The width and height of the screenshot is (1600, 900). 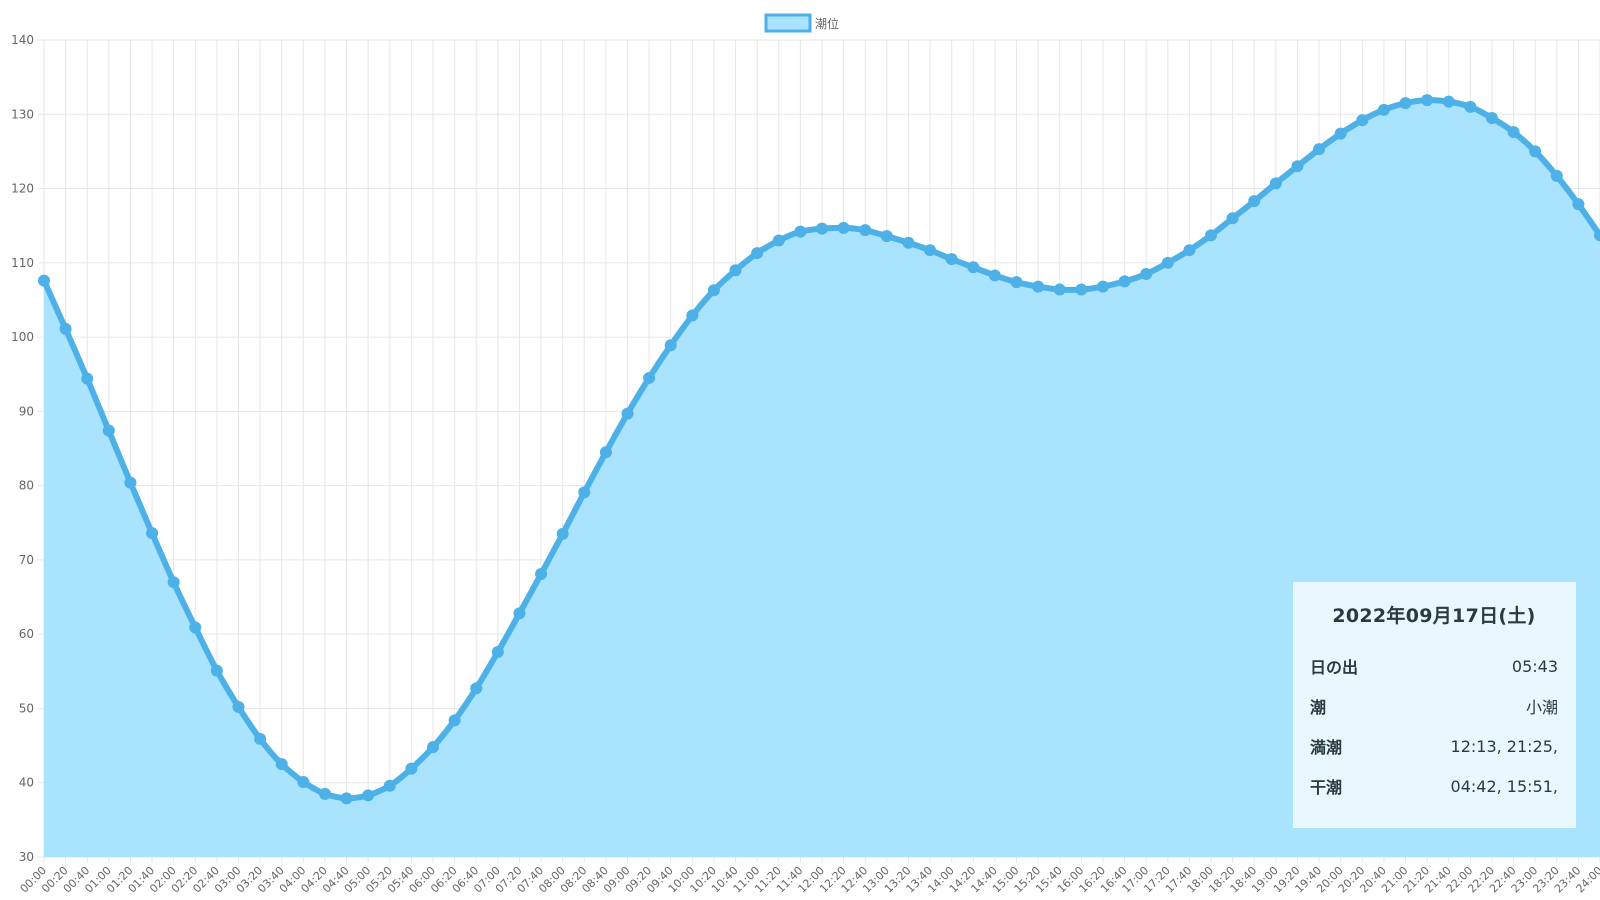 What do you see at coordinates (22, 189) in the screenshot?
I see `y-tick-label: 120` at bounding box center [22, 189].